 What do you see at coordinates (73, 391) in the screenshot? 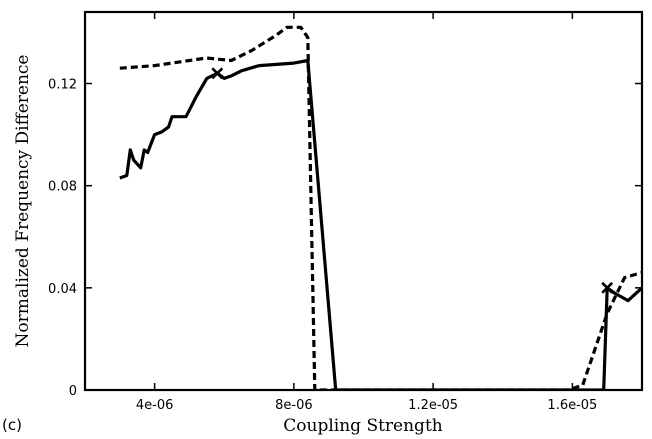
I see `y-tick-label: 0` at bounding box center [73, 391].